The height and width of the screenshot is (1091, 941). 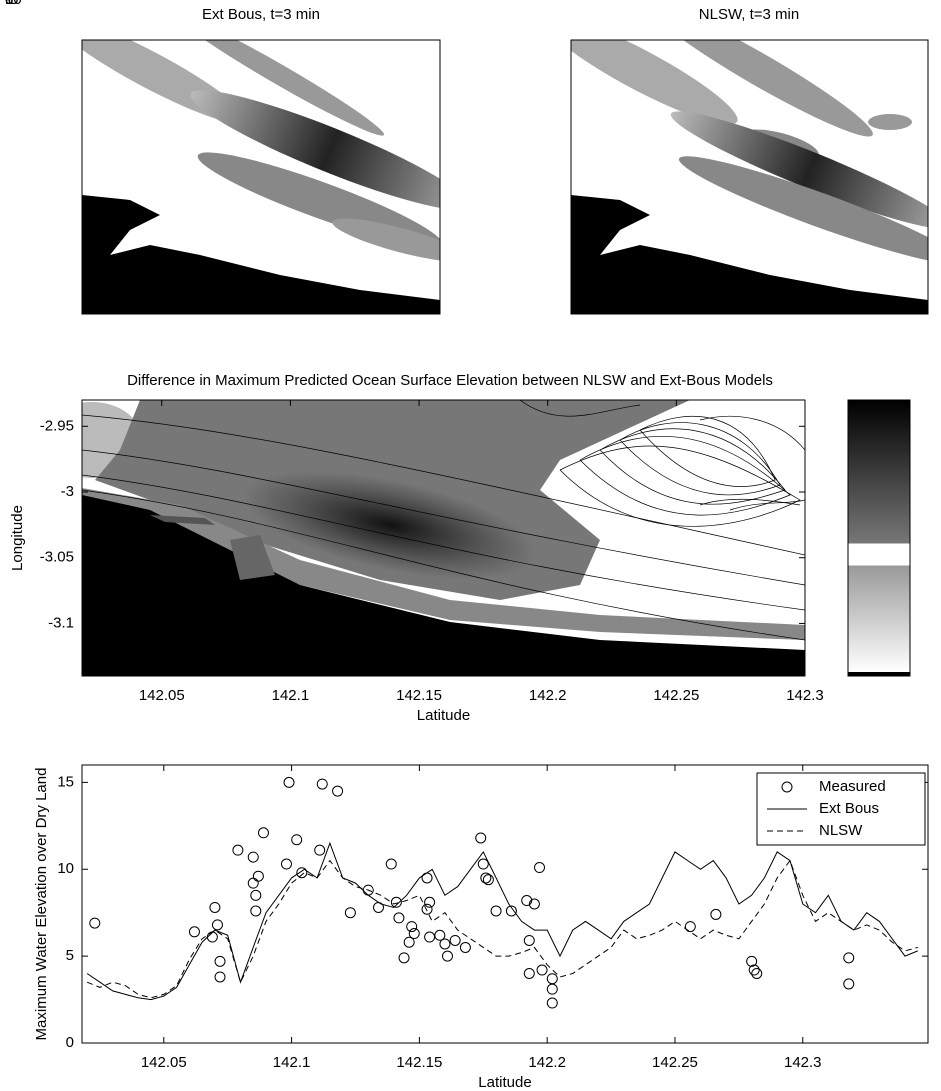 What do you see at coordinates (261, 14) in the screenshot?
I see `panel-title: Ext Bous, t=3 min` at bounding box center [261, 14].